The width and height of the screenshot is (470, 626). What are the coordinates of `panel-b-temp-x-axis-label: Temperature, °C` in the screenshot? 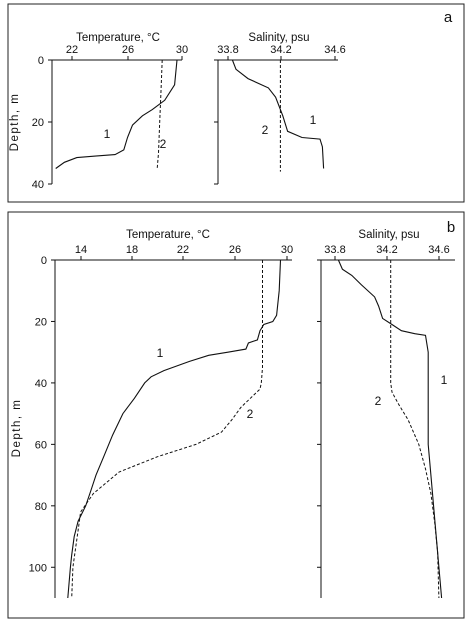 It's located at (168, 235).